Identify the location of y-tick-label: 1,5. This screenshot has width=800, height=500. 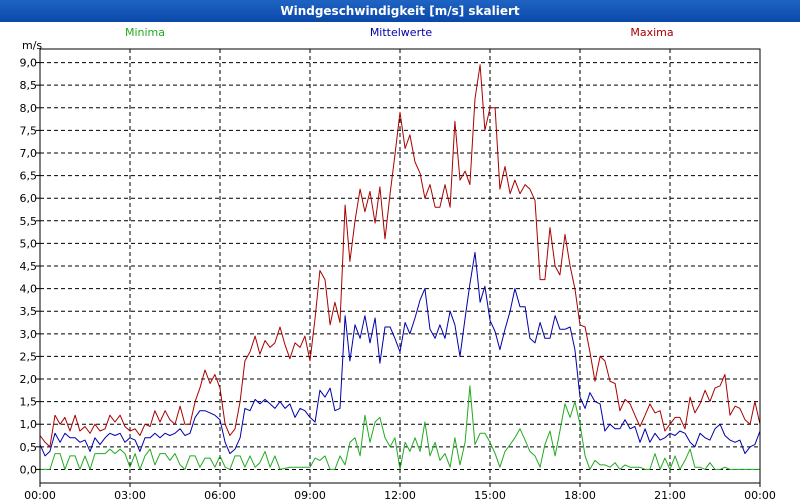
(29, 402).